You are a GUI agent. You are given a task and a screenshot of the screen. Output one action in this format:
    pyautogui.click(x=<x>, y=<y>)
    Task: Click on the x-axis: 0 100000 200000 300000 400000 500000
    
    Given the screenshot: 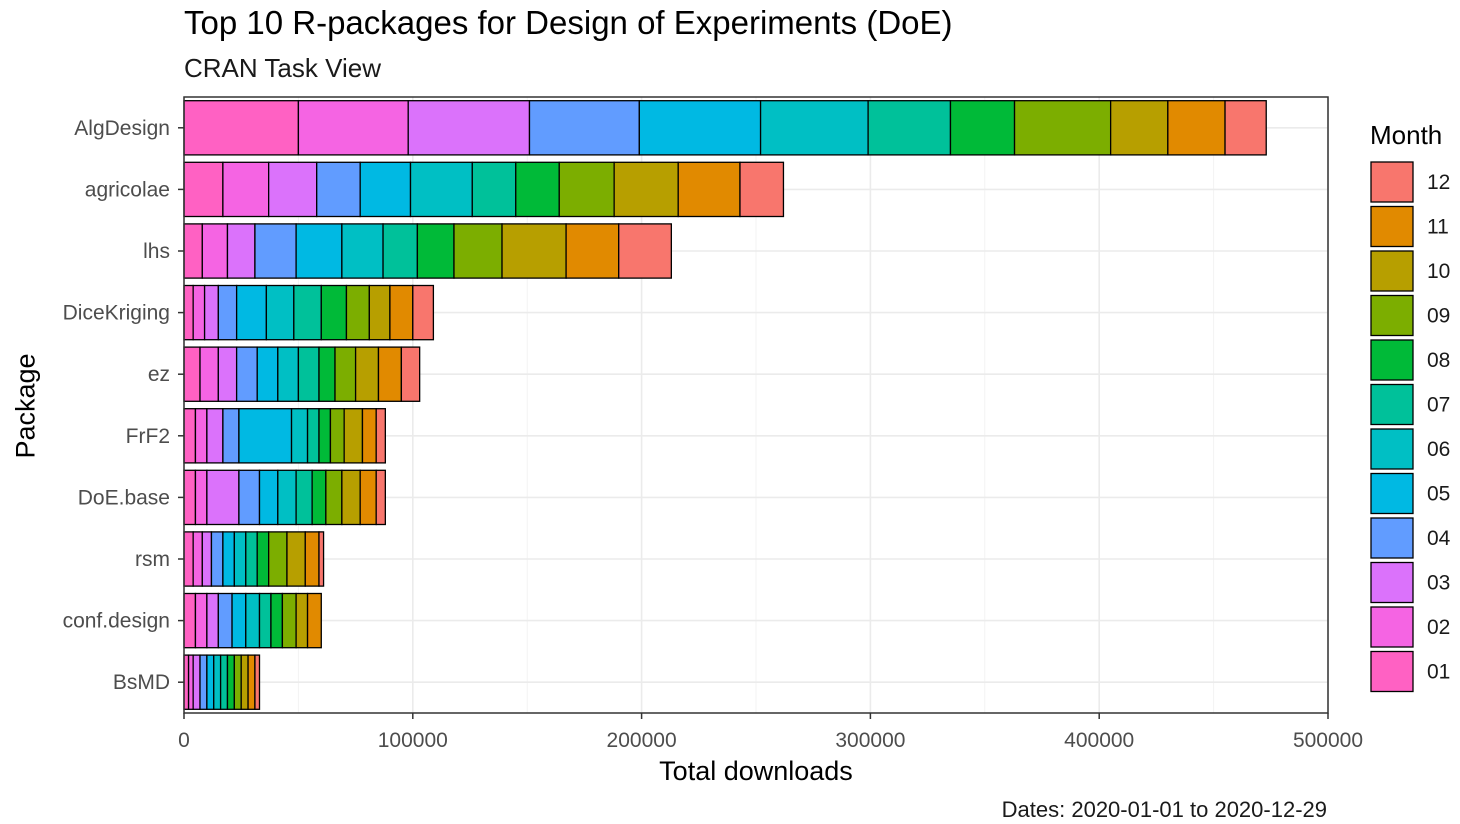 What is the action you would take?
    pyautogui.click(x=770, y=732)
    